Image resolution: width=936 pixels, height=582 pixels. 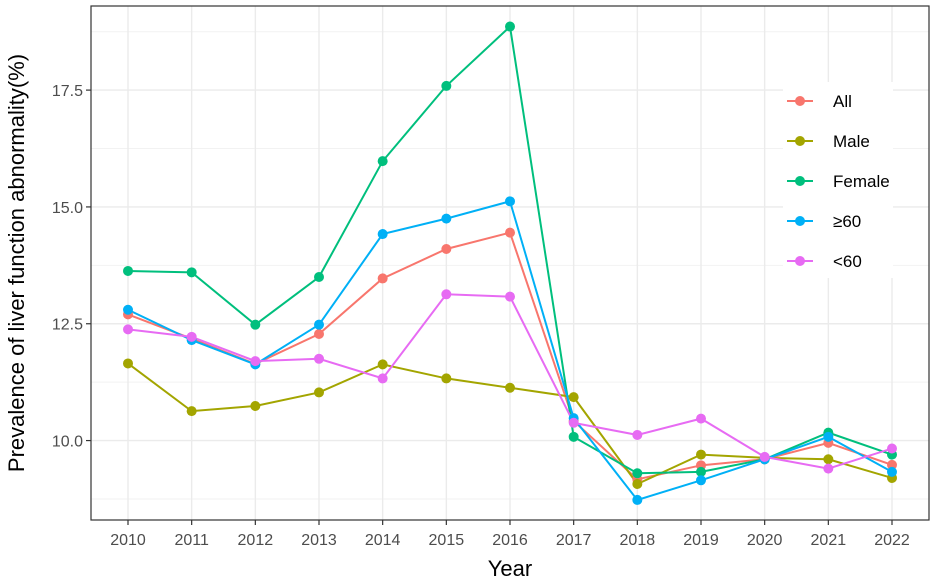 I want to click on y-axis: 10.0 12.5 15.0 17.5, so click(x=71, y=267).